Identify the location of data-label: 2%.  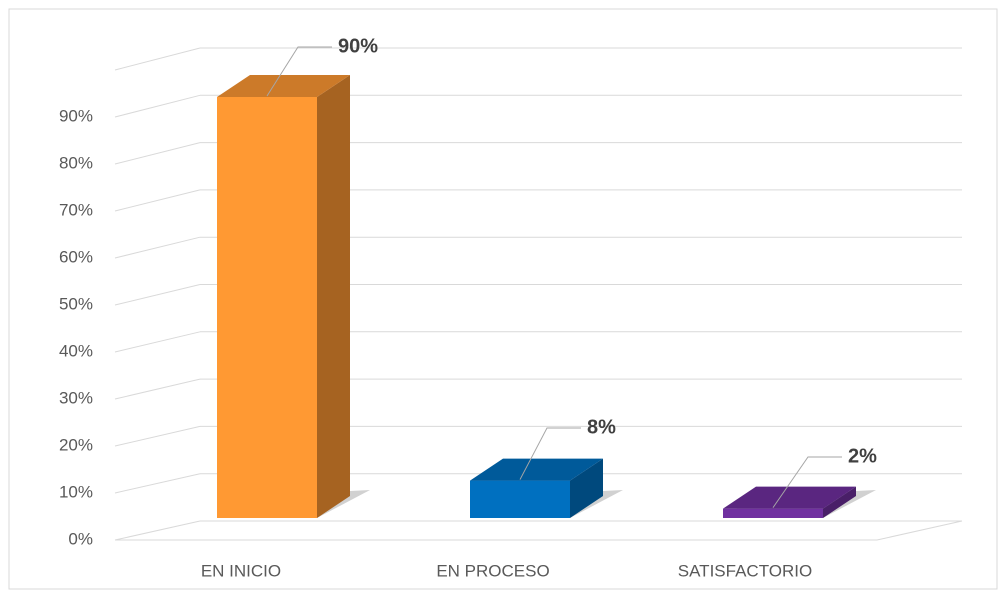
(862, 456).